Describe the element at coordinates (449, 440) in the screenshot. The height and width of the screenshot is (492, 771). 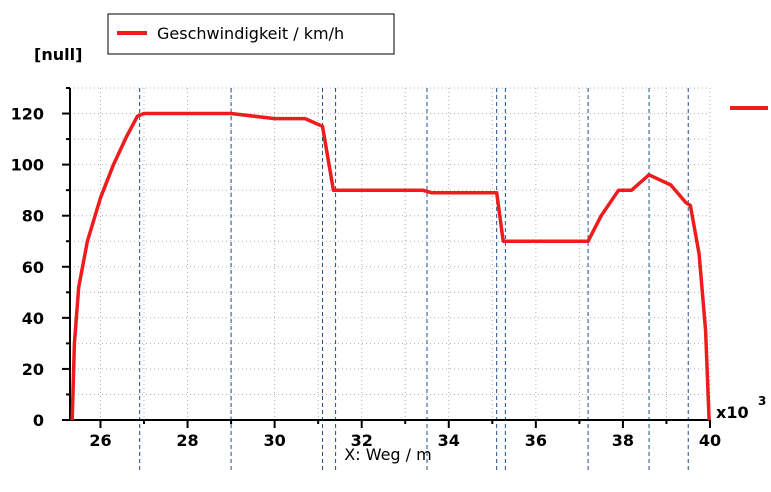
I see `x-tick-label: 34` at that location.